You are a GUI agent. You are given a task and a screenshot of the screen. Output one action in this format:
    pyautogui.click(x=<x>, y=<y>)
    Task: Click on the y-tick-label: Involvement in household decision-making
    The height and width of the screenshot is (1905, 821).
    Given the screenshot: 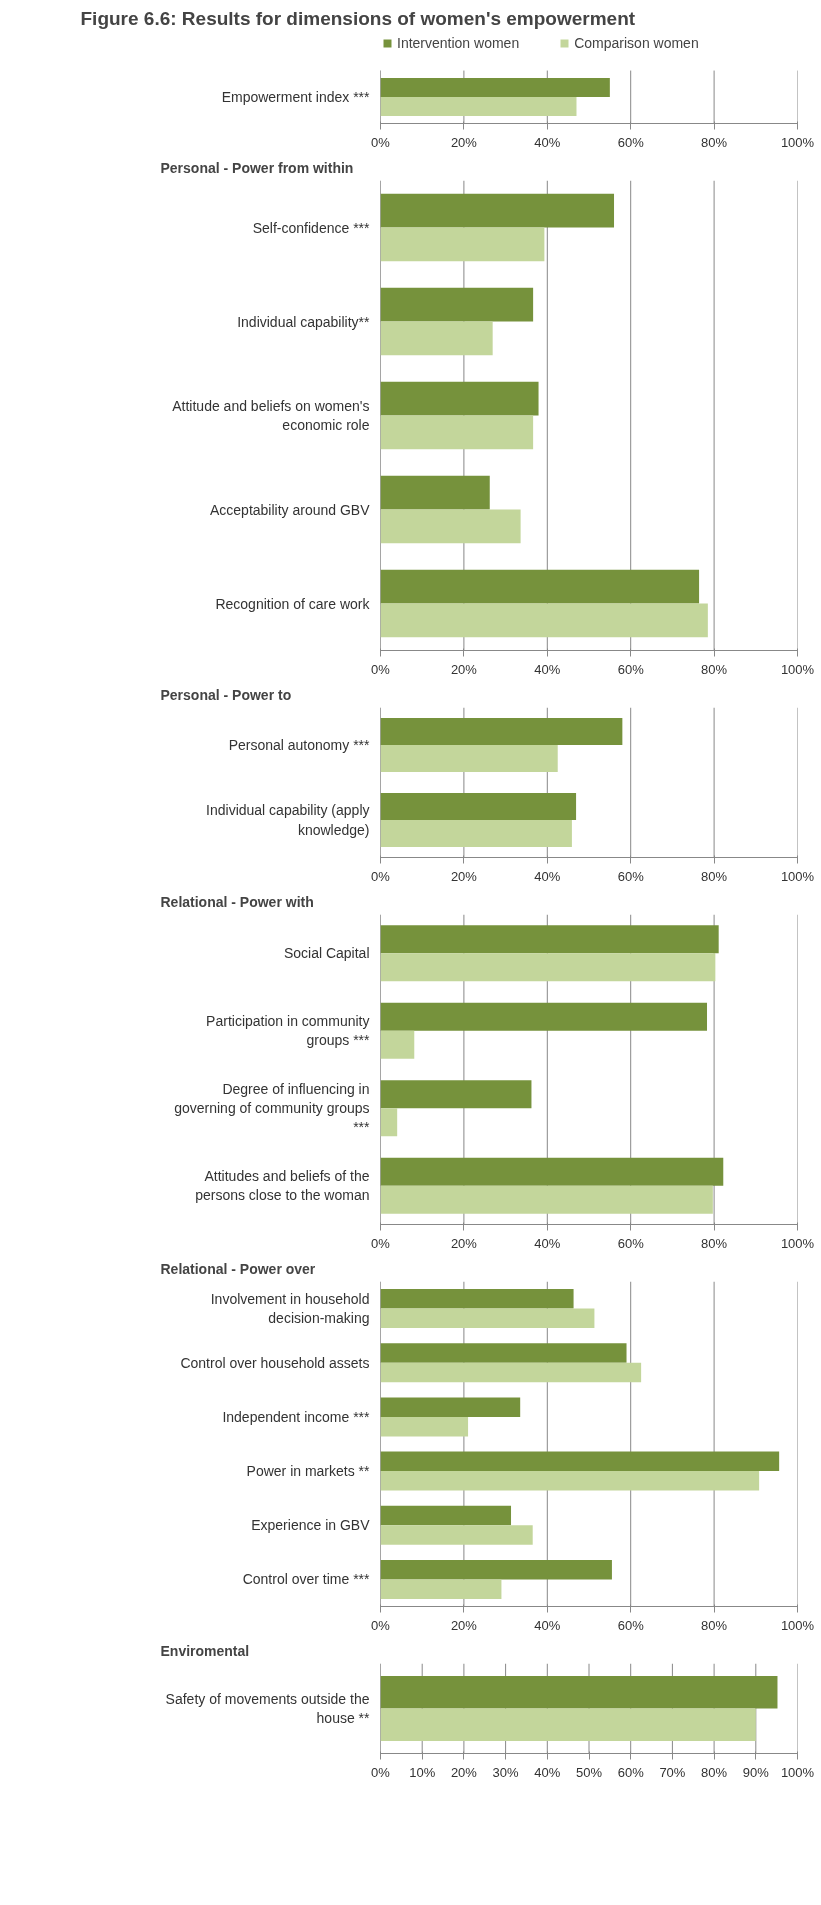 What is the action you would take?
    pyautogui.click(x=290, y=1308)
    